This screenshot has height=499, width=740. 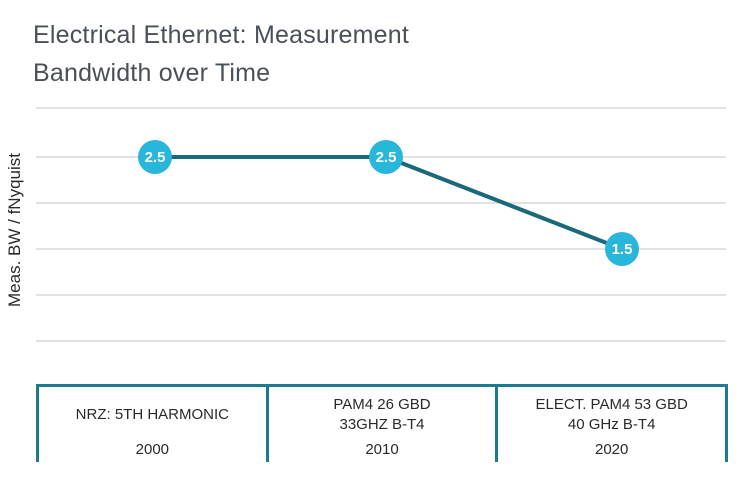 What do you see at coordinates (152, 73) in the screenshot?
I see `page-title-line2: Bandwidth over Time` at bounding box center [152, 73].